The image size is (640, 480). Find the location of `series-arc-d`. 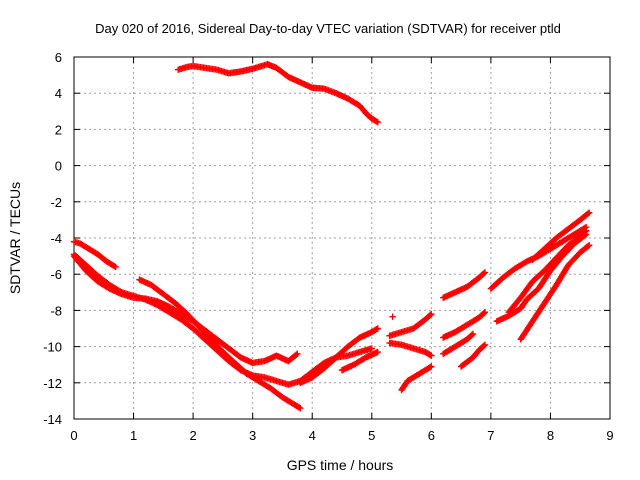

series-arc-d is located at coordinates (220, 344).